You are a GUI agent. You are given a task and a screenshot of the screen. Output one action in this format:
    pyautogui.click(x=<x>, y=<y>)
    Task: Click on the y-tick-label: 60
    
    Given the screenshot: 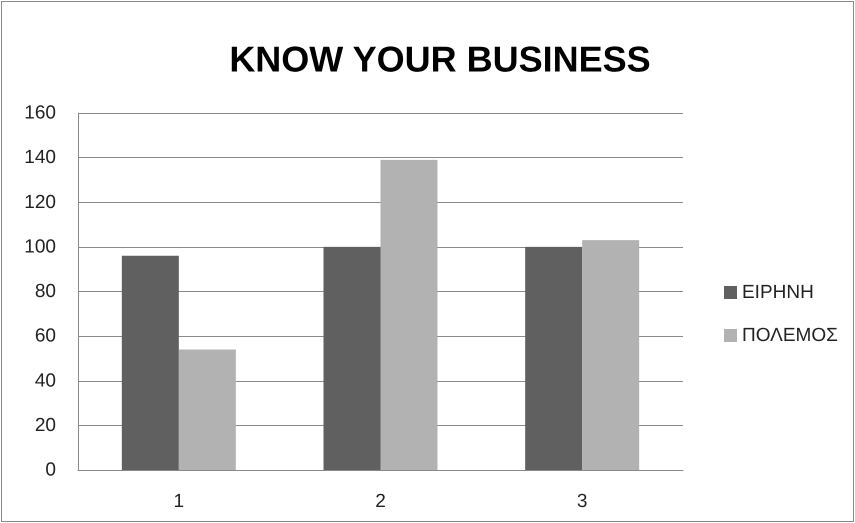 What is the action you would take?
    pyautogui.click(x=45, y=336)
    